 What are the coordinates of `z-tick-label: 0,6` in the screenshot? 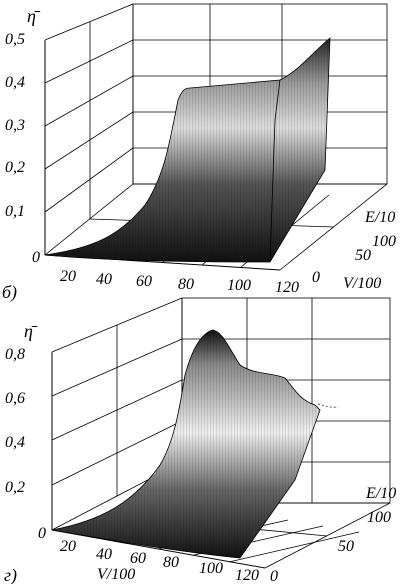 It's located at (15, 398).